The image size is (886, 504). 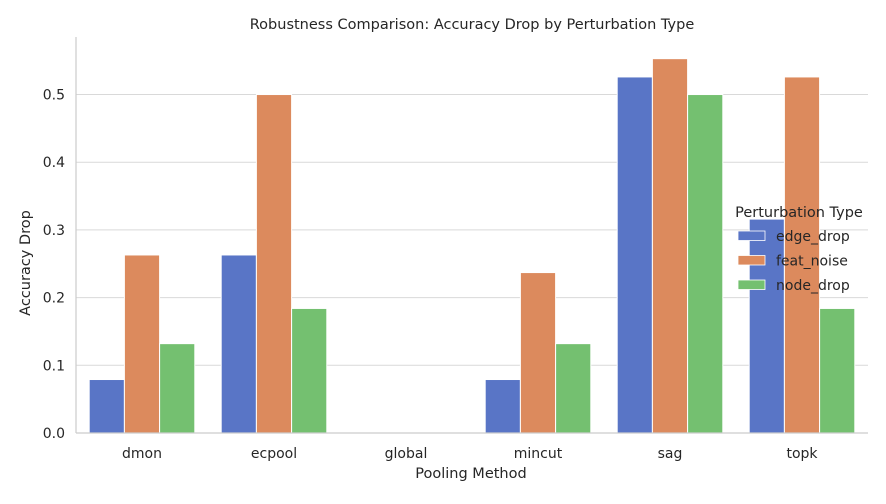 What do you see at coordinates (54, 231) in the screenshot?
I see `y-tick-label: 0.3` at bounding box center [54, 231].